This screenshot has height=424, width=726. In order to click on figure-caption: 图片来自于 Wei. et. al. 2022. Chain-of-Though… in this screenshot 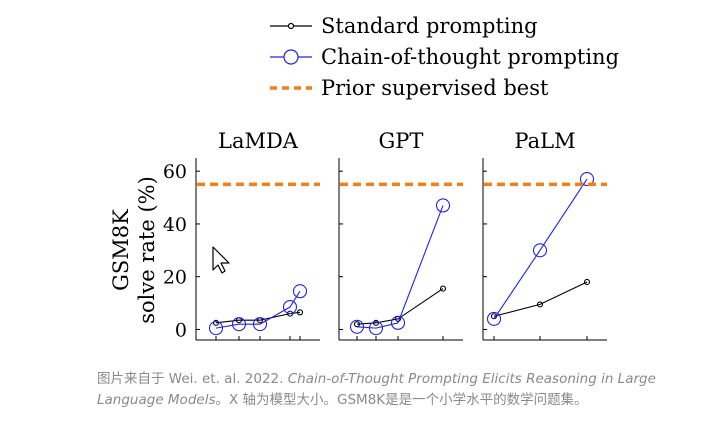, I will do `click(397, 390)`.